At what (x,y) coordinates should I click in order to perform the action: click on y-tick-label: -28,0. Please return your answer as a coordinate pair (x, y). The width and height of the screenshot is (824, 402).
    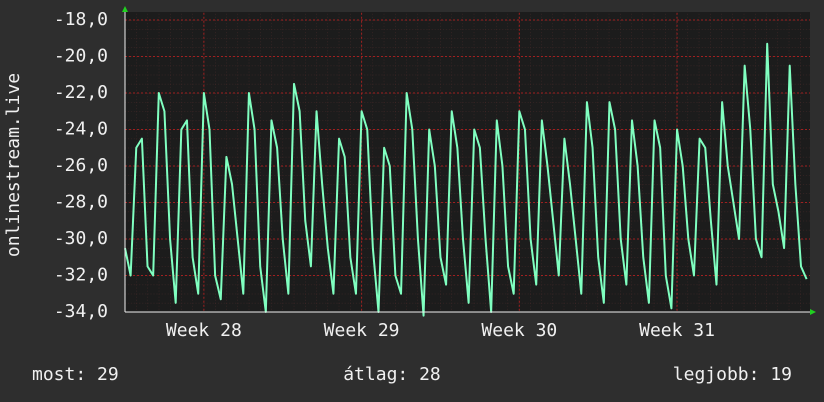
    Looking at the image, I should click on (81, 202).